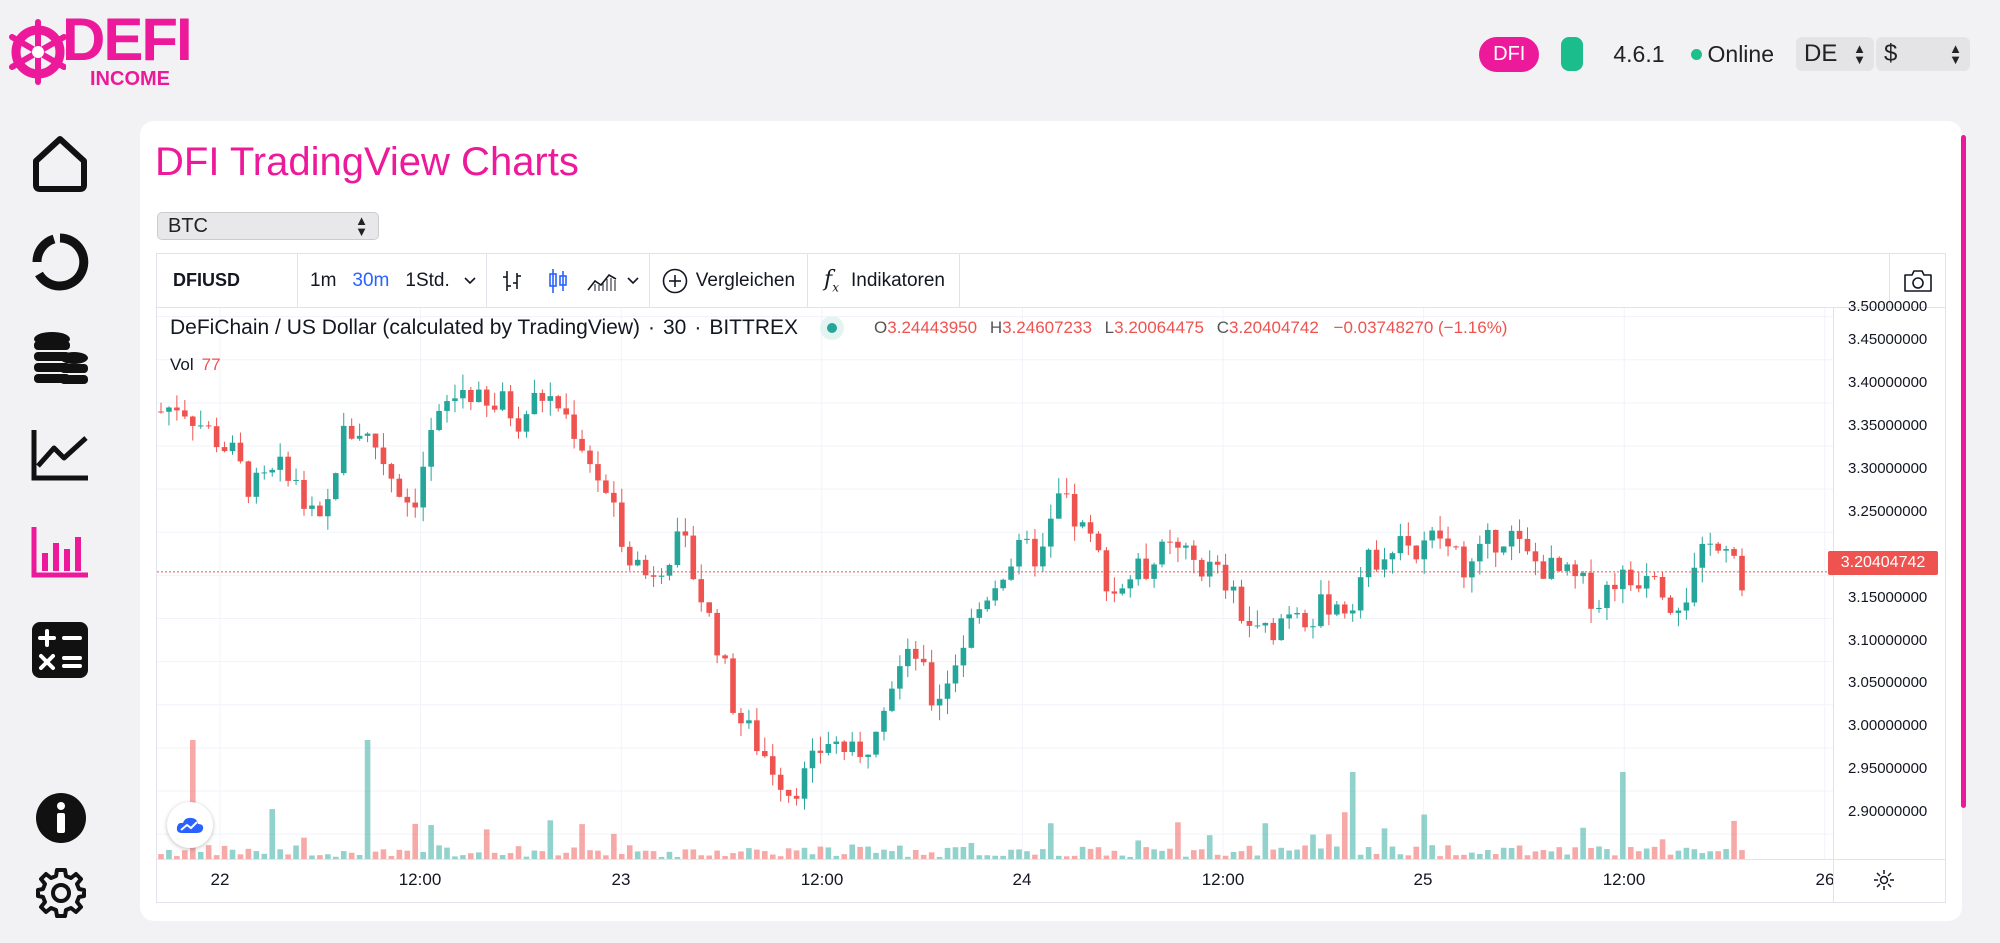 The height and width of the screenshot is (943, 2000). What do you see at coordinates (420, 879) in the screenshot?
I see `time-label: 12:00` at bounding box center [420, 879].